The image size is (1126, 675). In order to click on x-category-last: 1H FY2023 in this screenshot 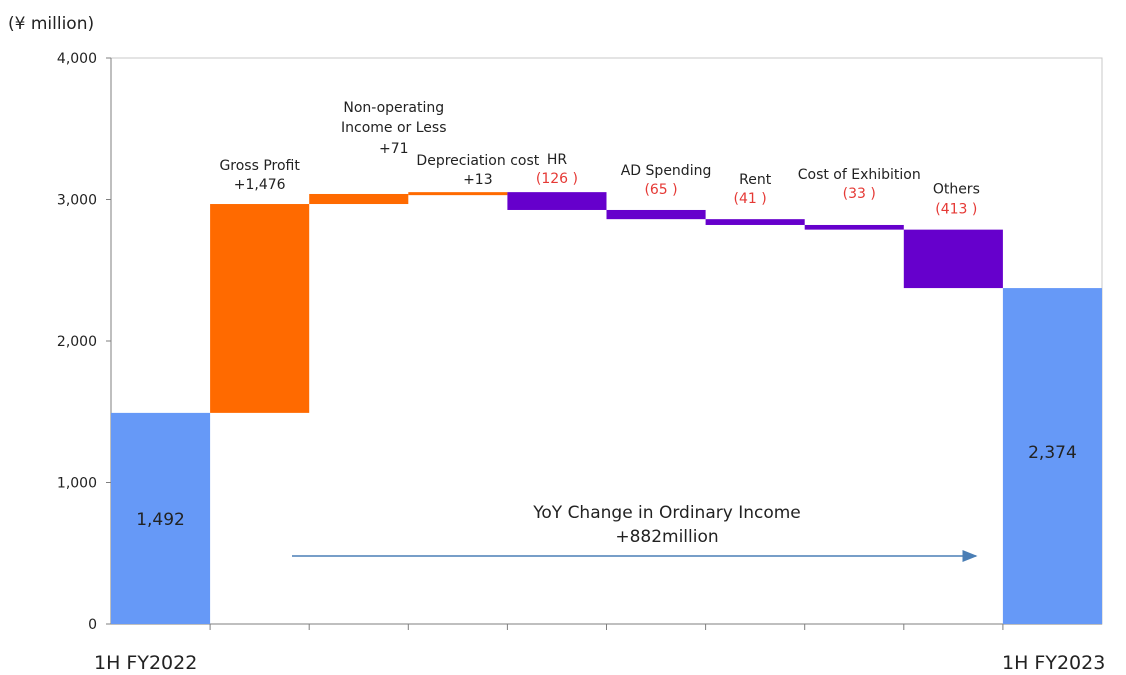, I will do `click(1054, 663)`.